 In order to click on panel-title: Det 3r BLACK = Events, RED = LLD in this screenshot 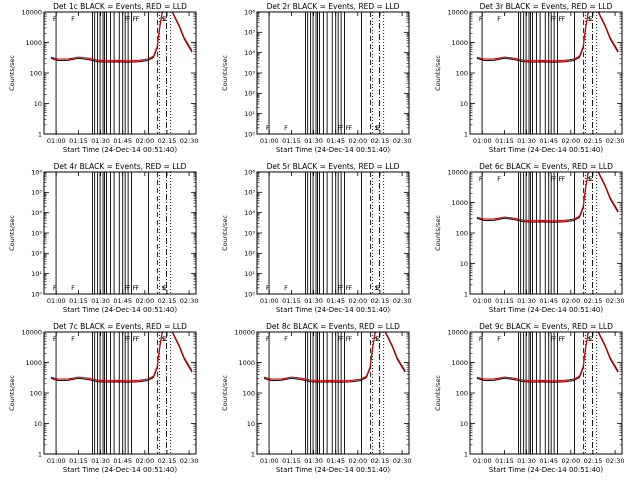, I will do `click(546, 6)`.